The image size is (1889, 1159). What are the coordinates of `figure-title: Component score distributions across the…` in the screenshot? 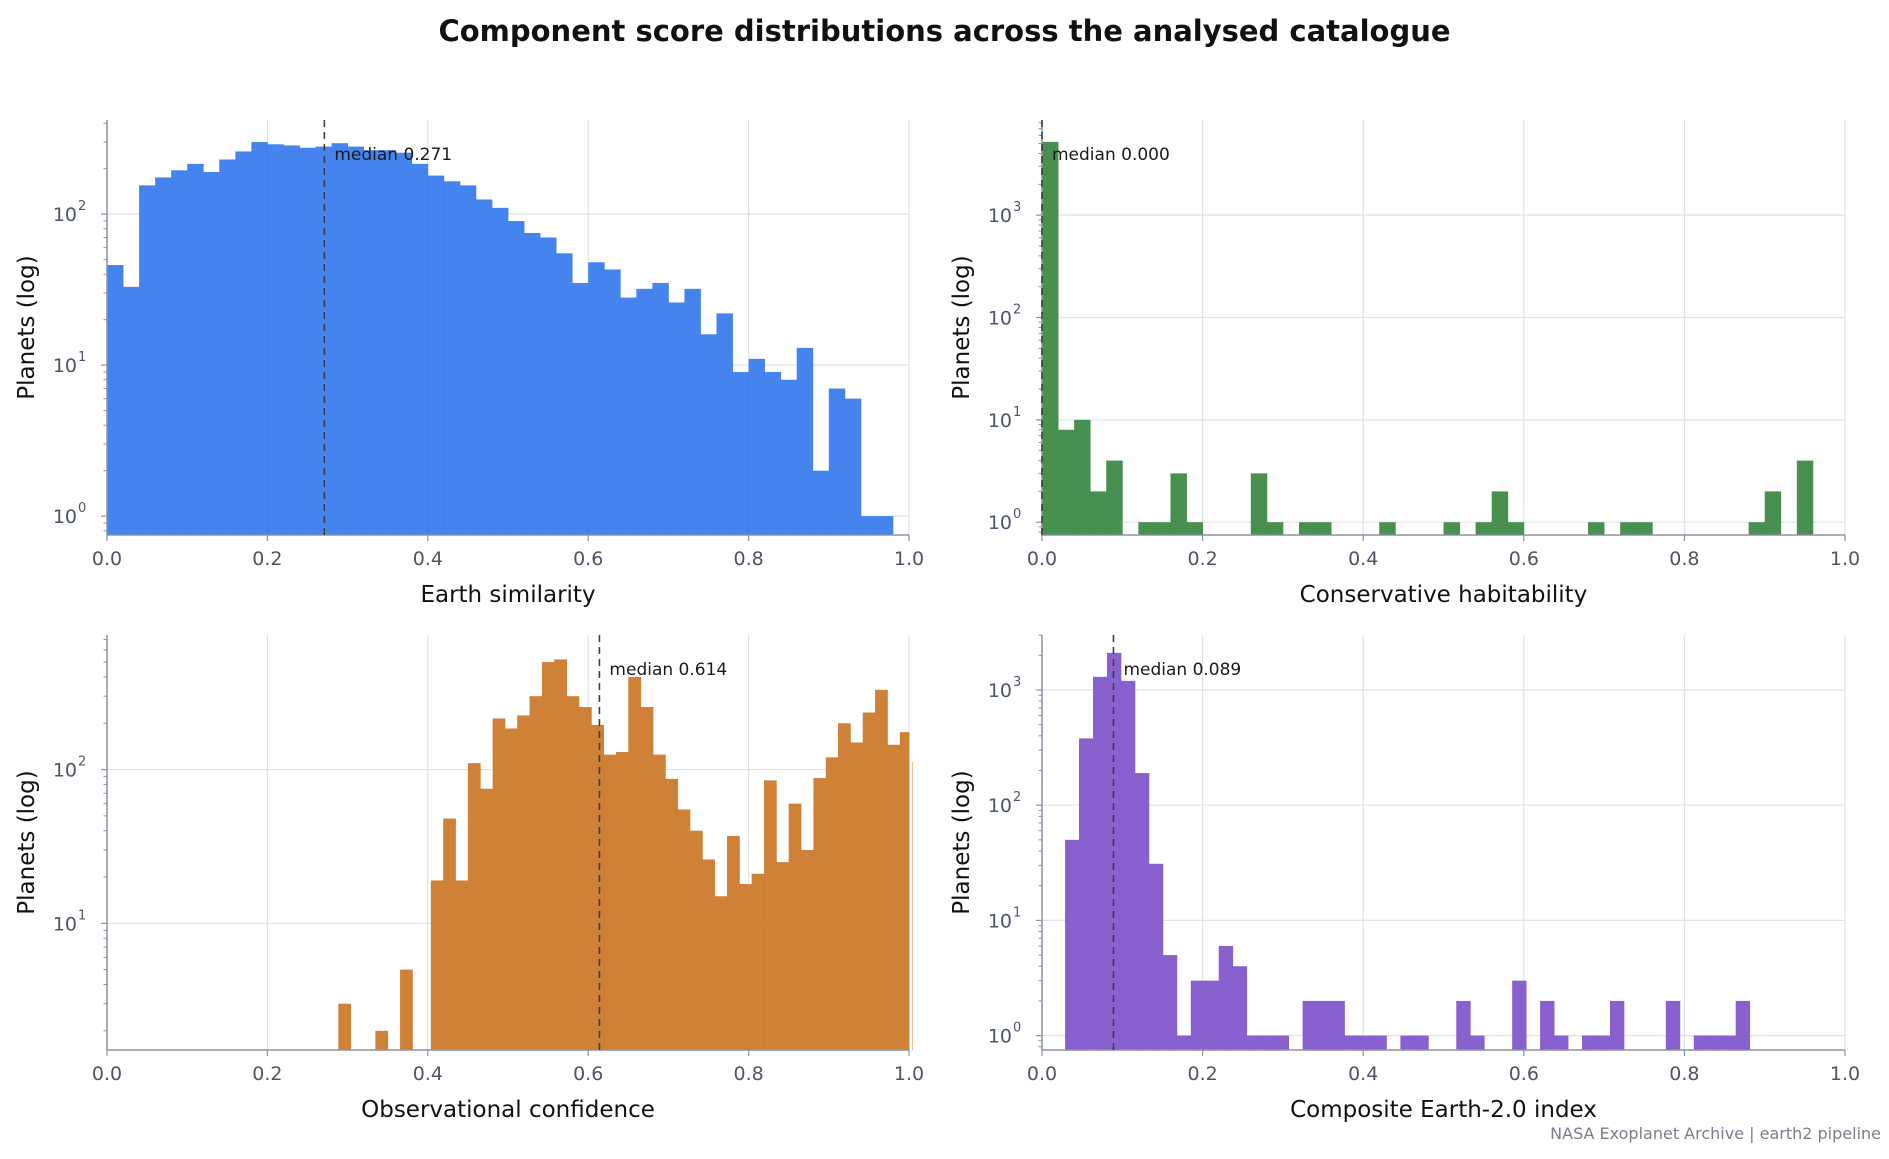 It's located at (944, 31).